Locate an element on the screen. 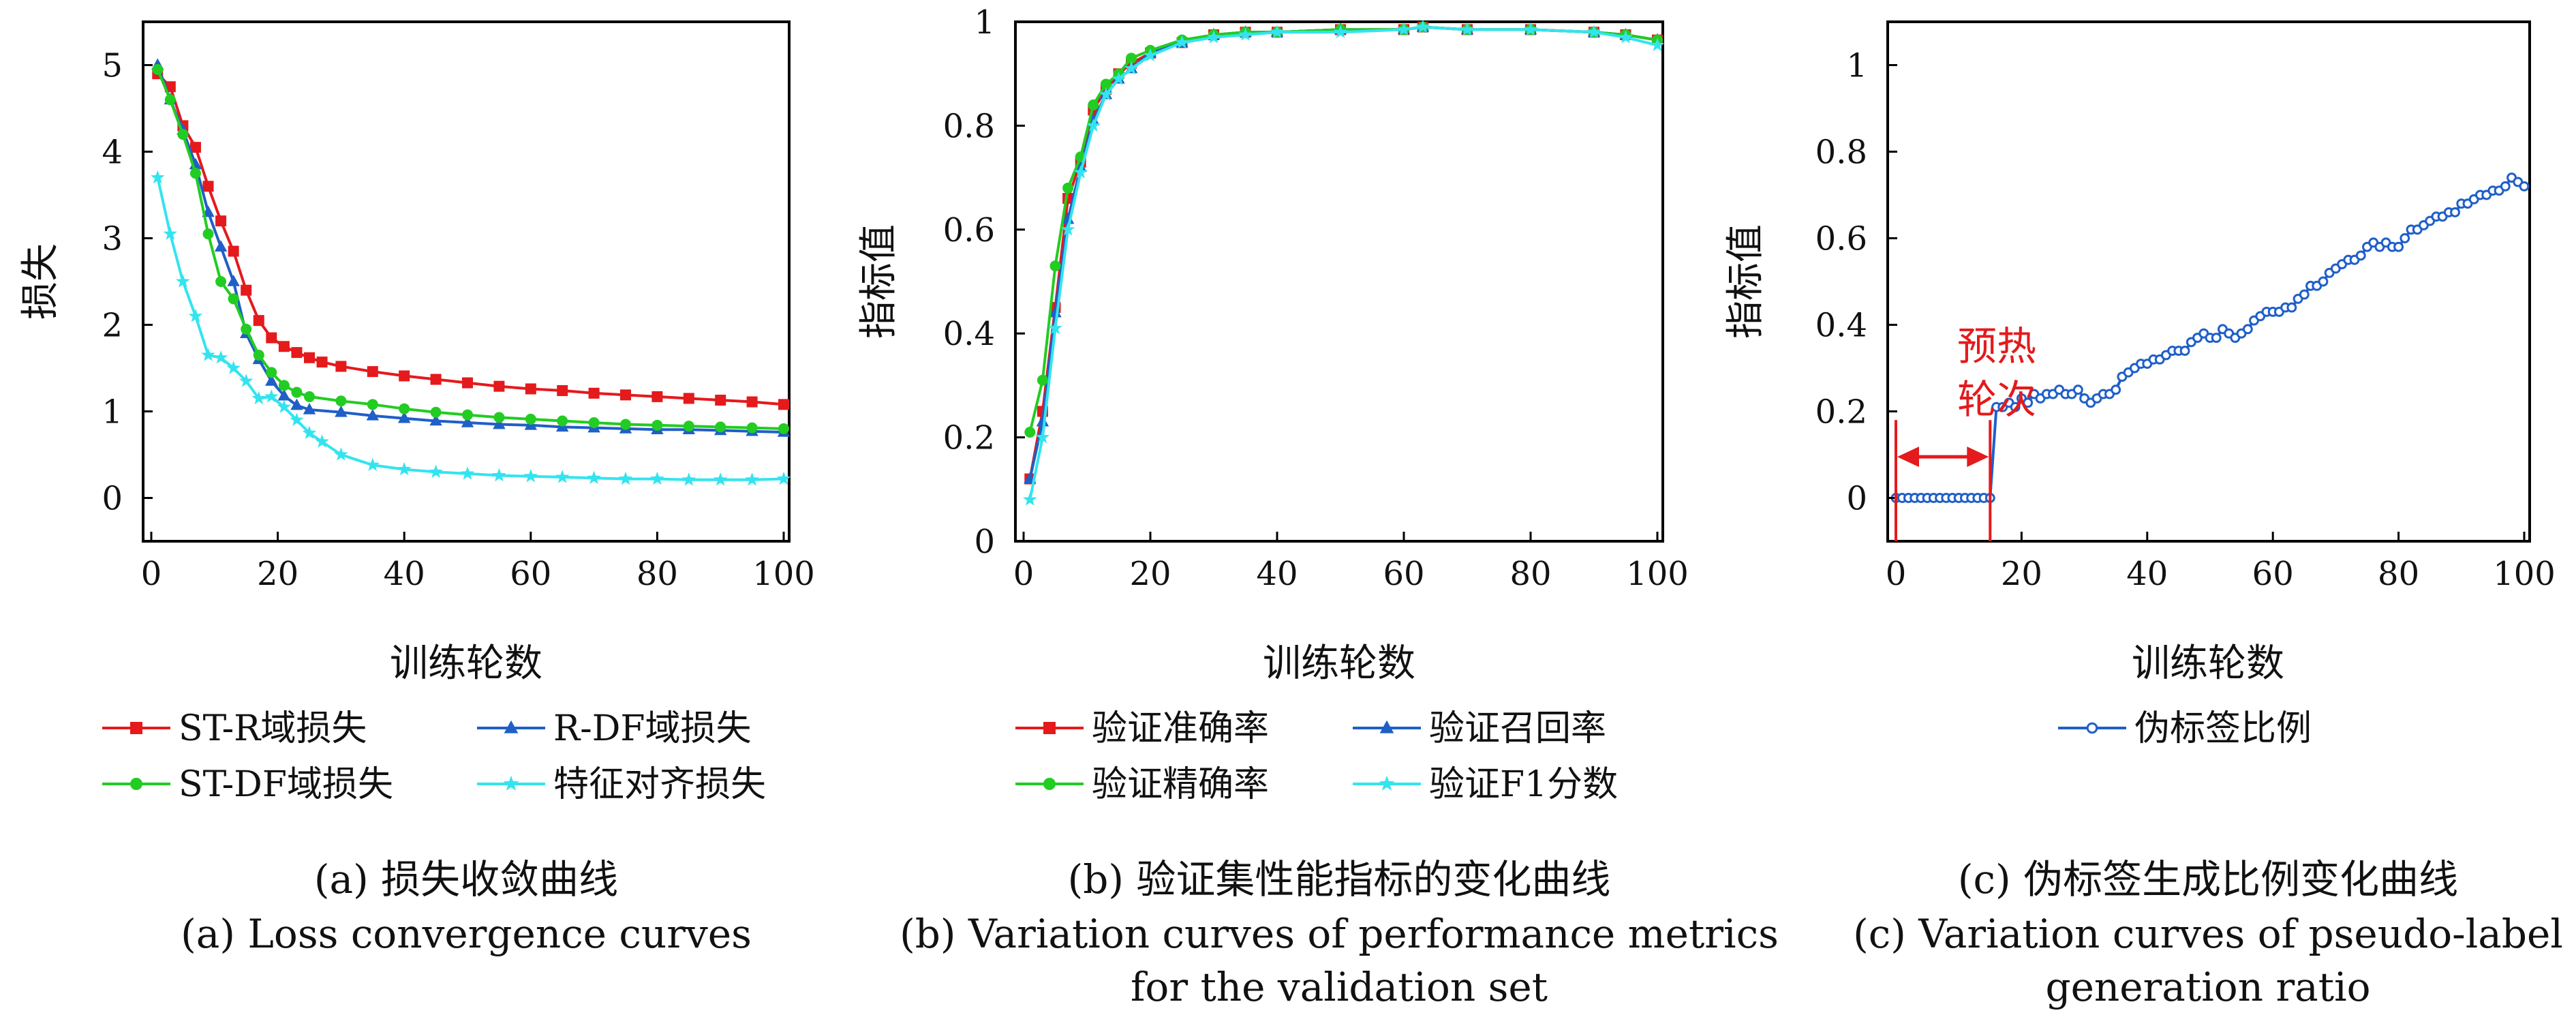 The width and height of the screenshot is (2576, 1015). chart-c-marks is located at coordinates (2210, 337).